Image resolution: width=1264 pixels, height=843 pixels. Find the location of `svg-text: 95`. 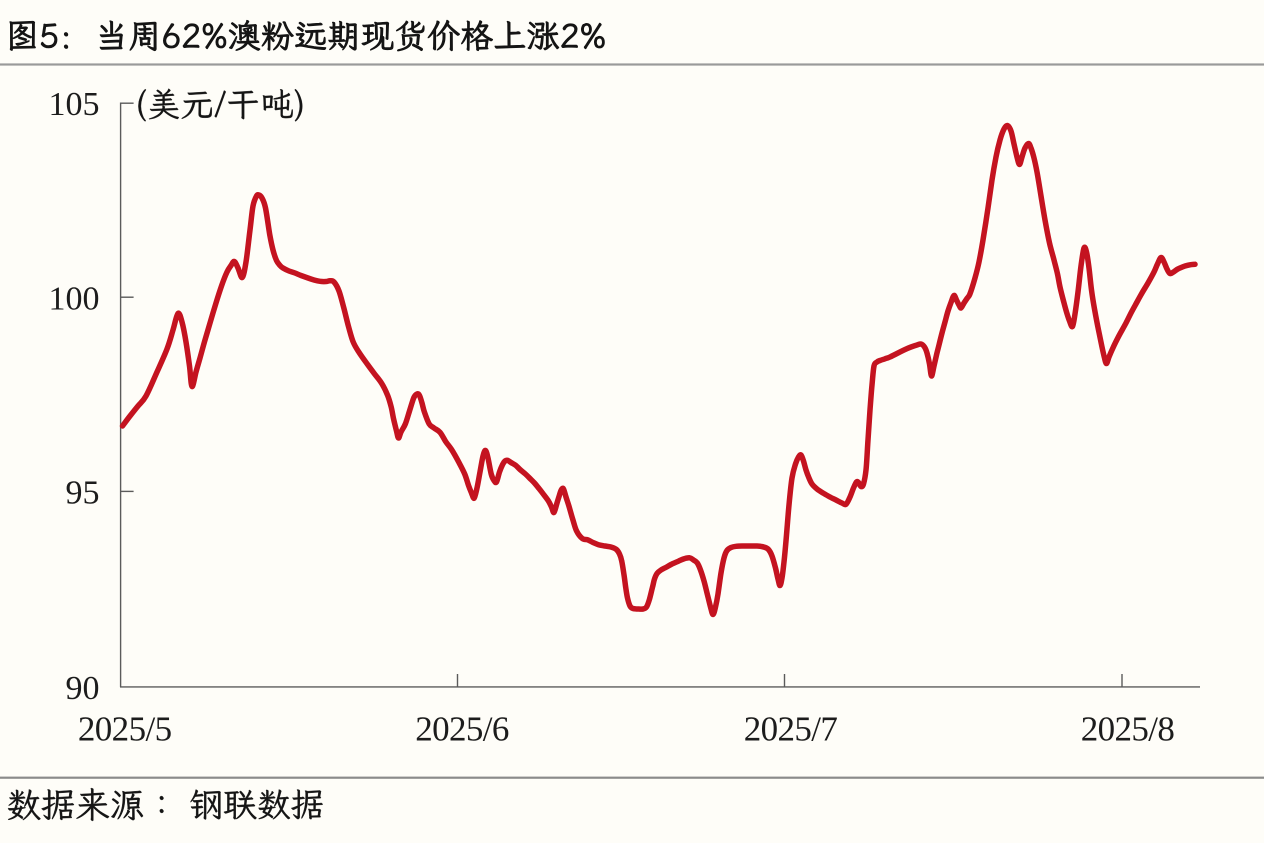

svg-text: 95 is located at coordinates (83, 493).